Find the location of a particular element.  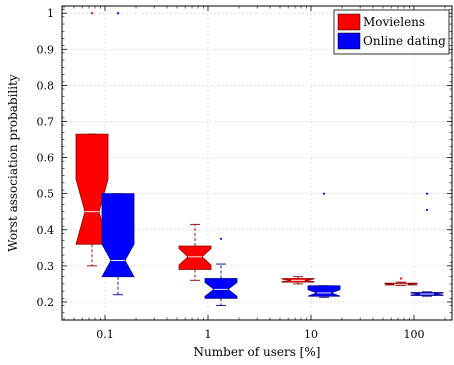

x-tick-label: 1 is located at coordinates (208, 334).